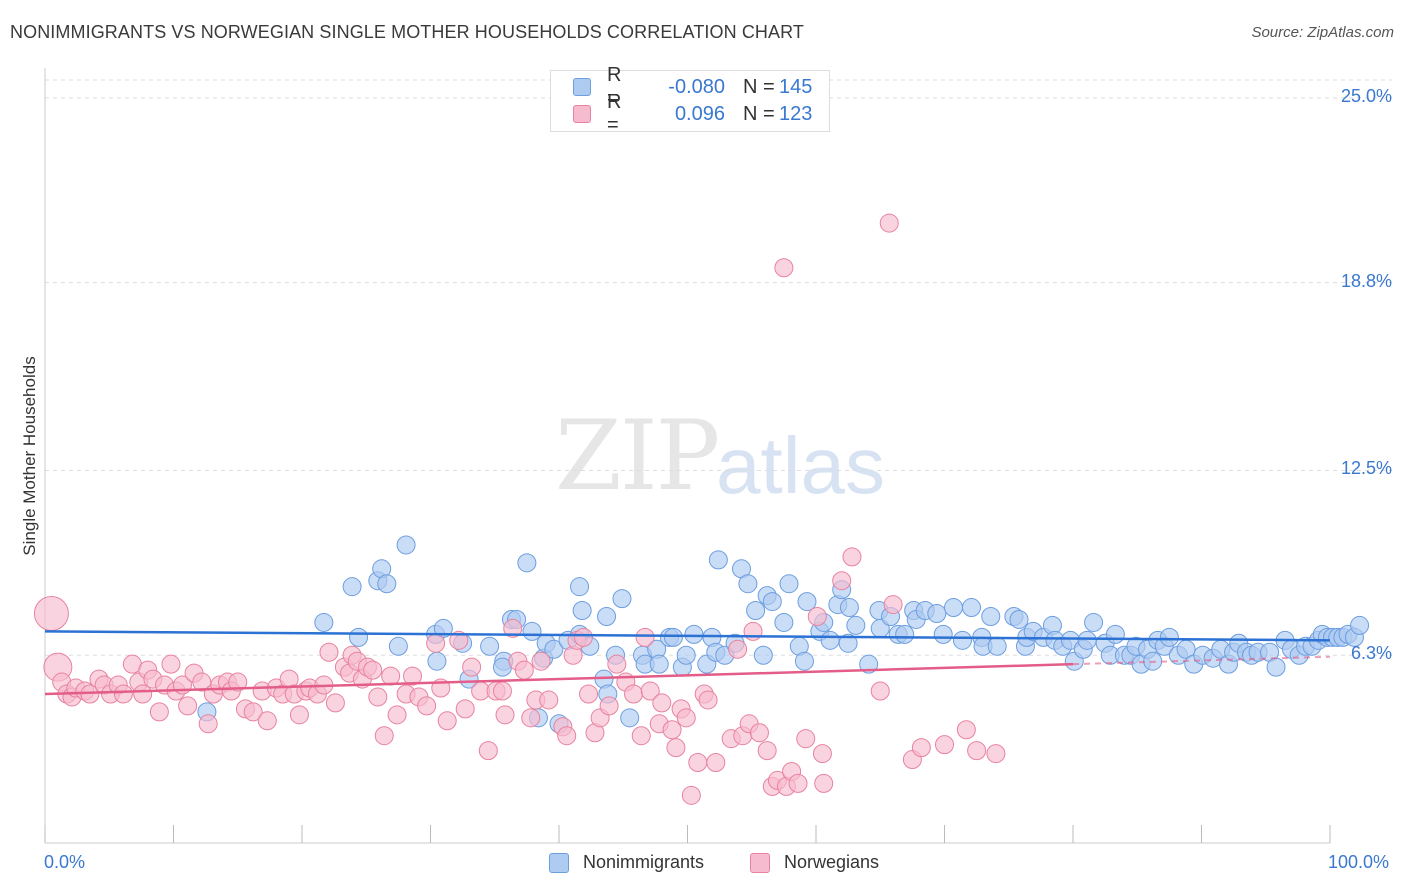  What do you see at coordinates (800, 465) in the screenshot?
I see `watermark-atlas: atlas` at bounding box center [800, 465].